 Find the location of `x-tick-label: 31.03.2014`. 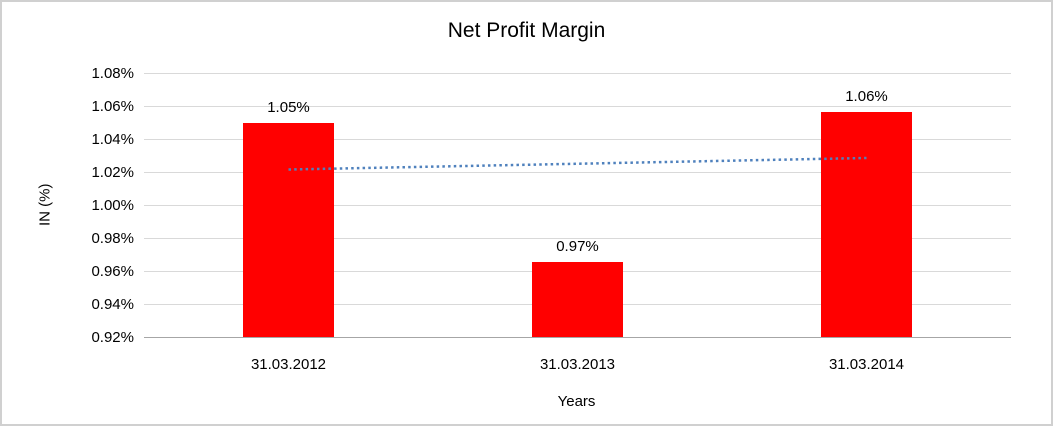

x-tick-label: 31.03.2014 is located at coordinates (866, 364).